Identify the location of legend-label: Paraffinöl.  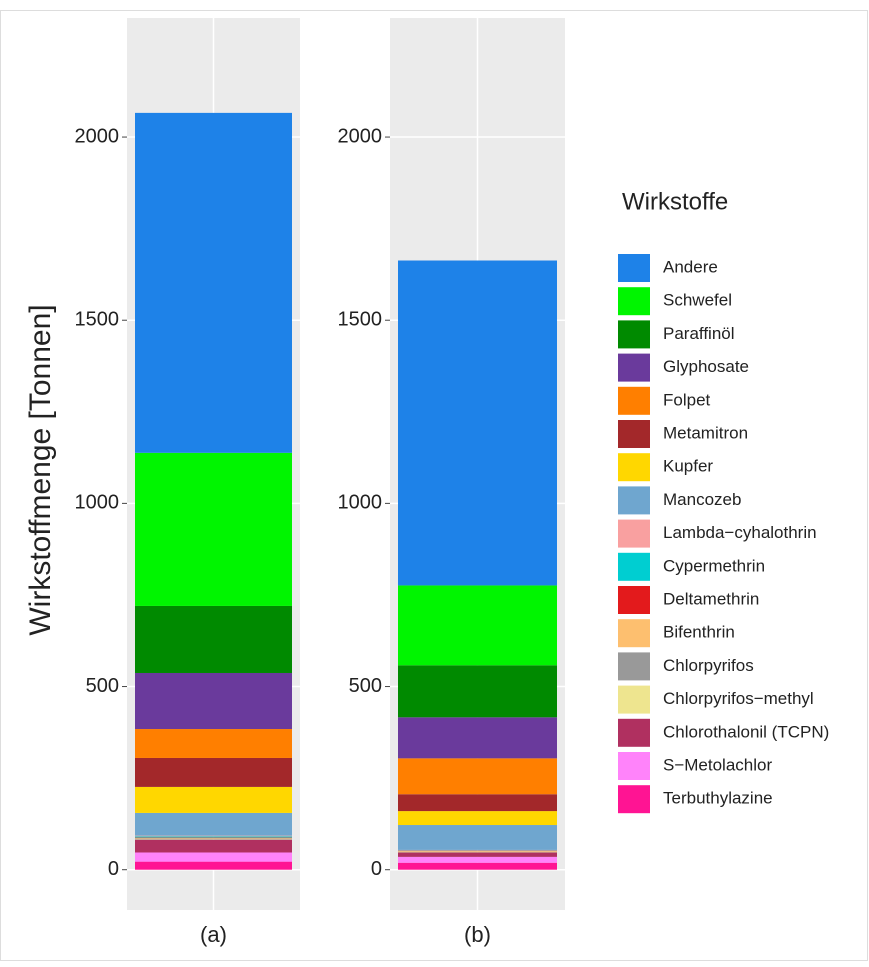
(699, 333).